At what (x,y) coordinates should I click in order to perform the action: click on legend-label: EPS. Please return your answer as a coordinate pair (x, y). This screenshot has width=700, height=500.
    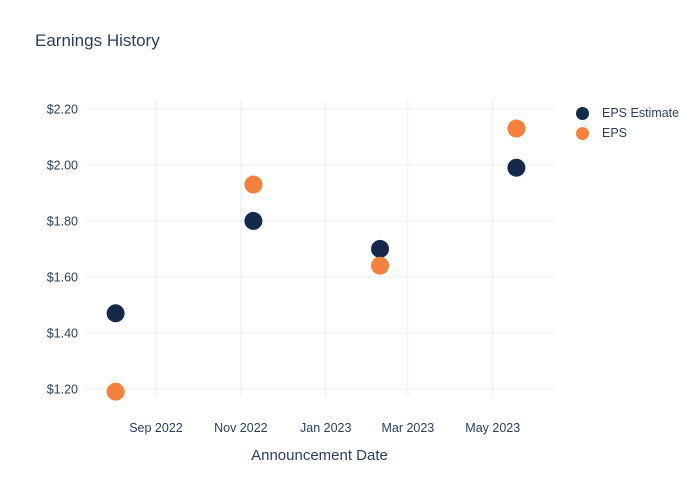
    Looking at the image, I should click on (615, 133).